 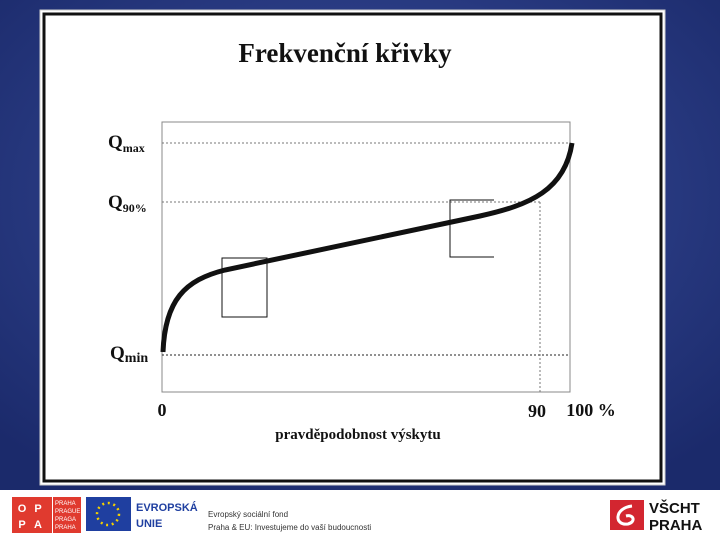 What do you see at coordinates (591, 410) in the screenshot?
I see `x-label: 100 %` at bounding box center [591, 410].